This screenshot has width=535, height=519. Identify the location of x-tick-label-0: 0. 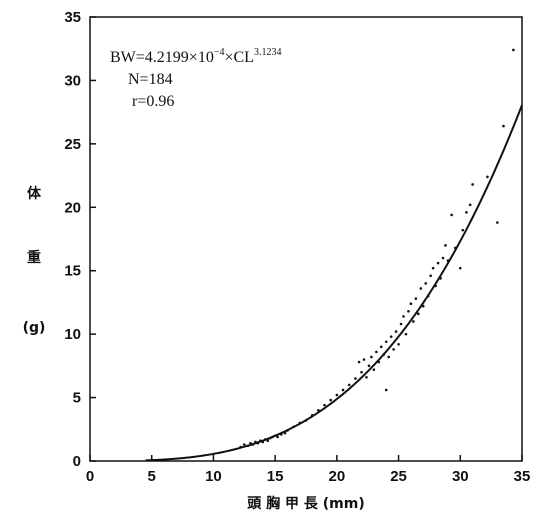
(90, 476).